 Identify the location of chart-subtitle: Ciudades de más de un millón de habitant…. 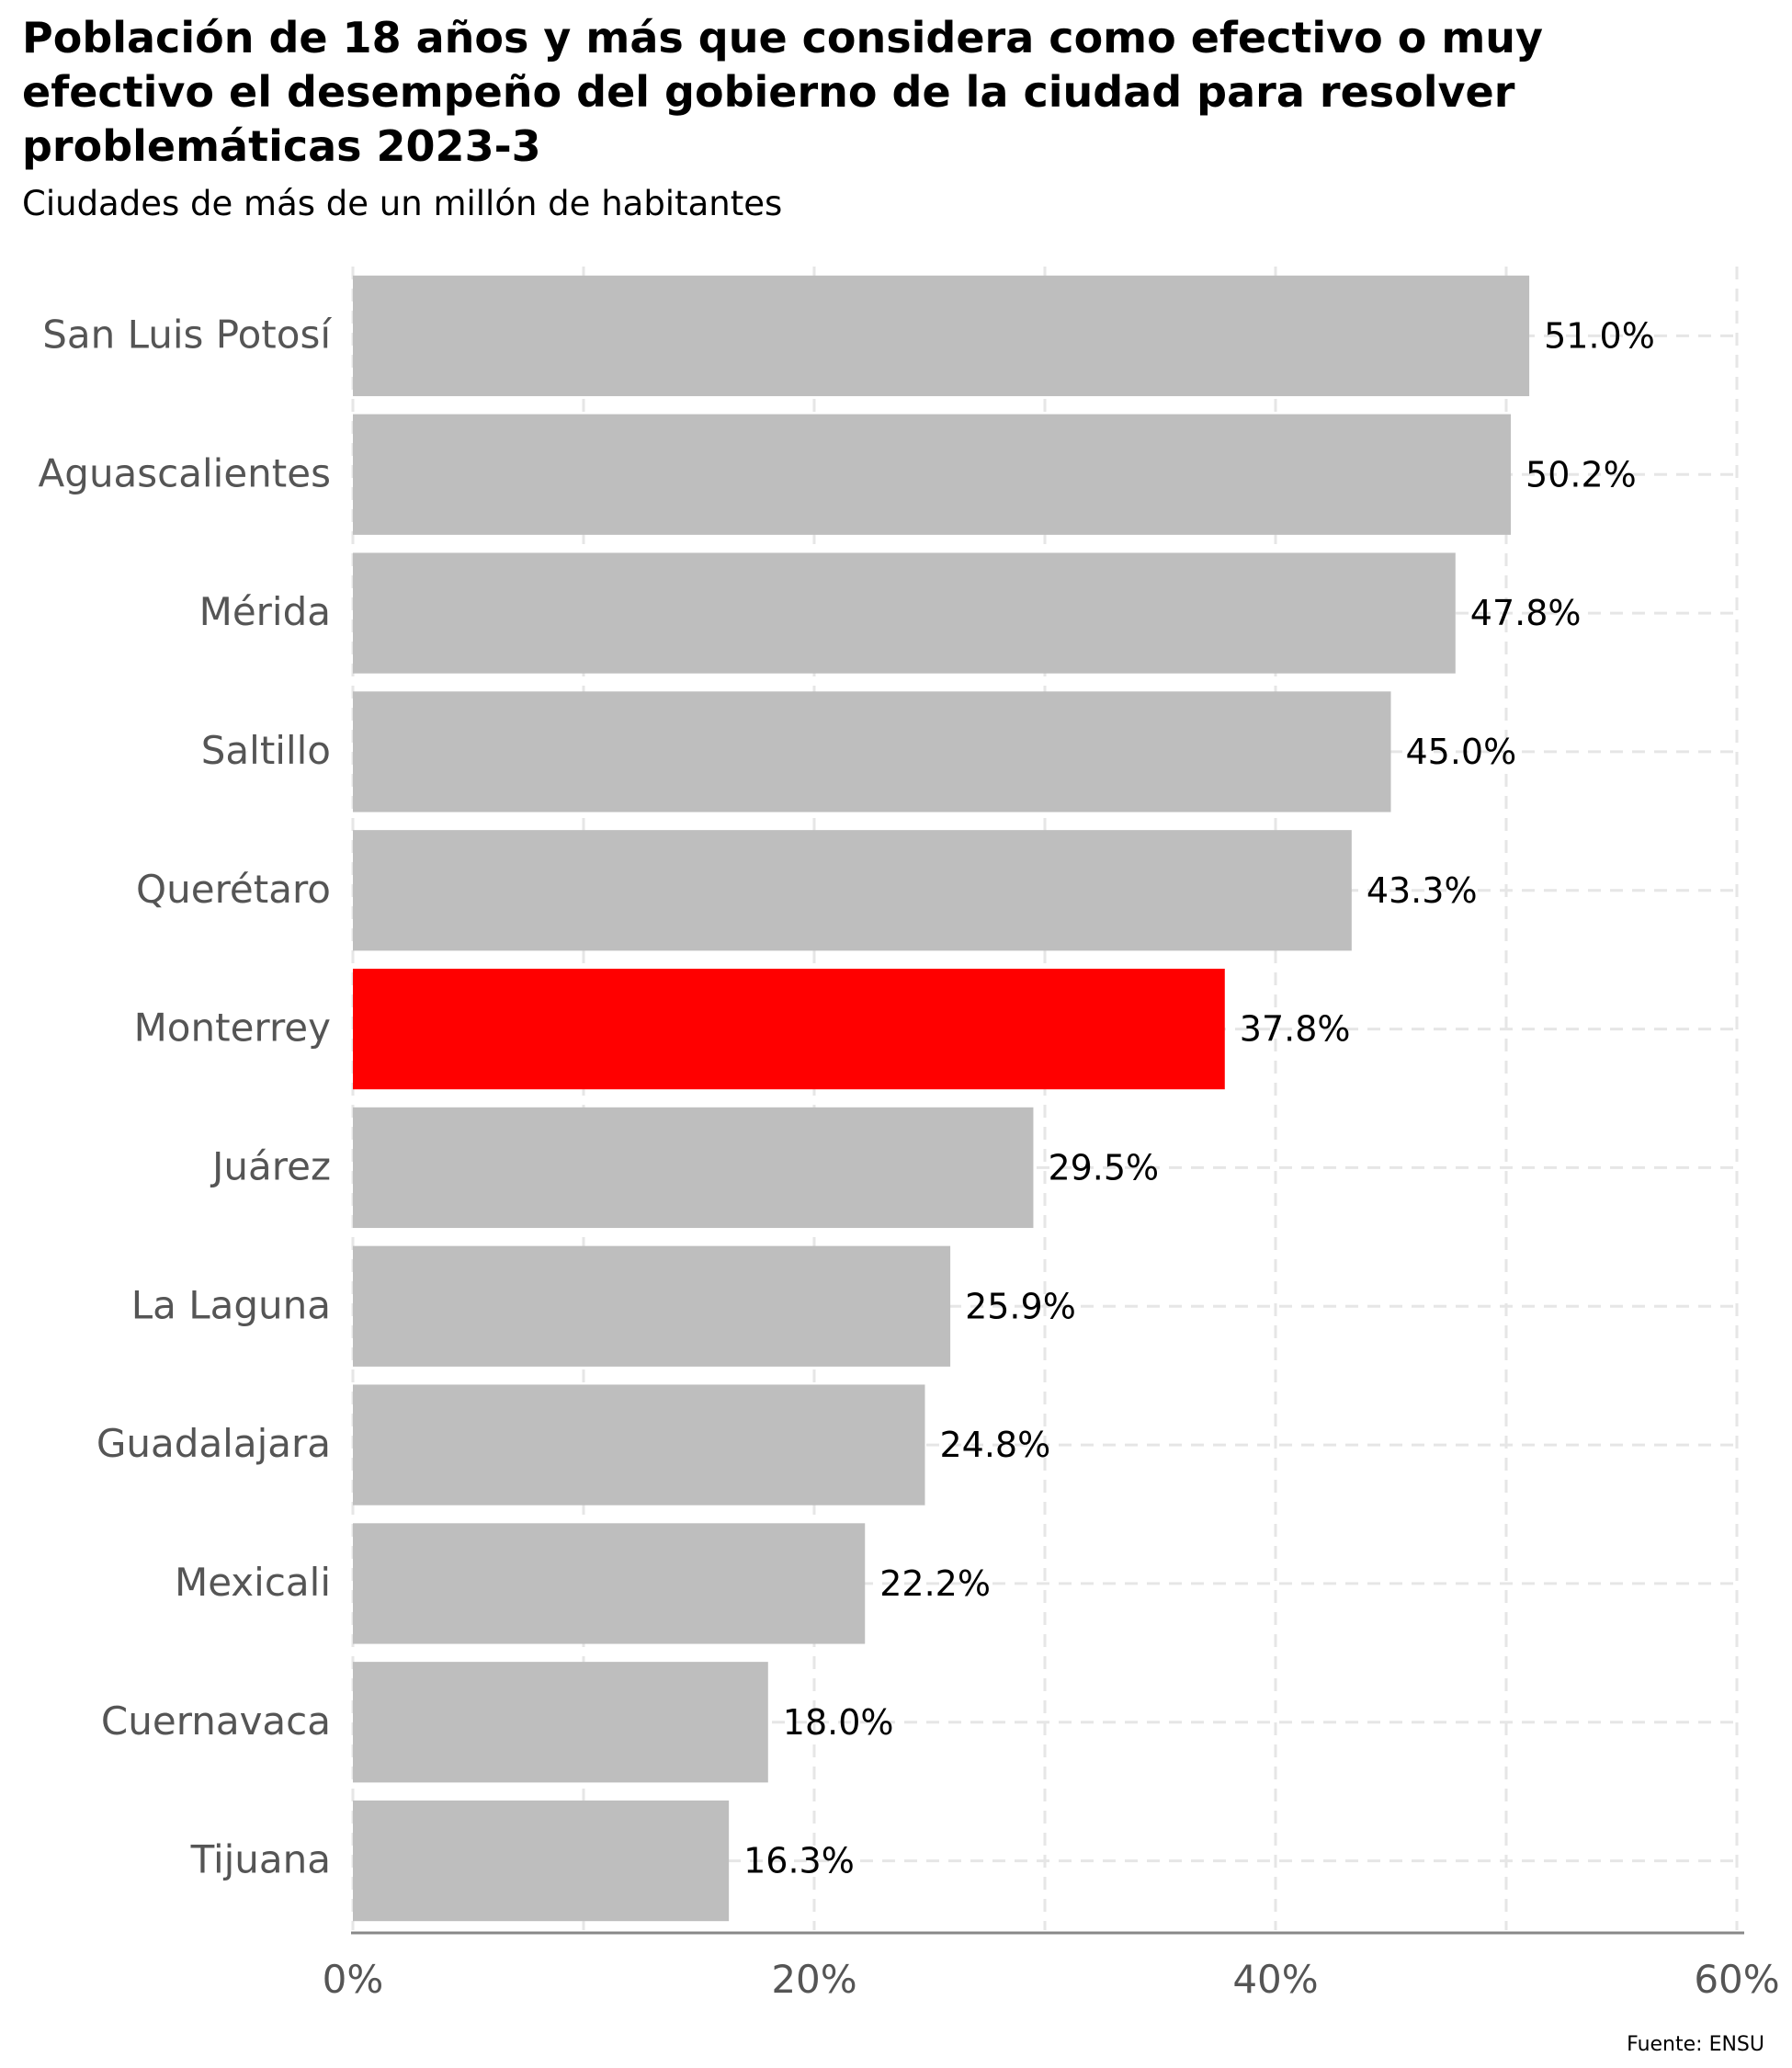
(402, 203).